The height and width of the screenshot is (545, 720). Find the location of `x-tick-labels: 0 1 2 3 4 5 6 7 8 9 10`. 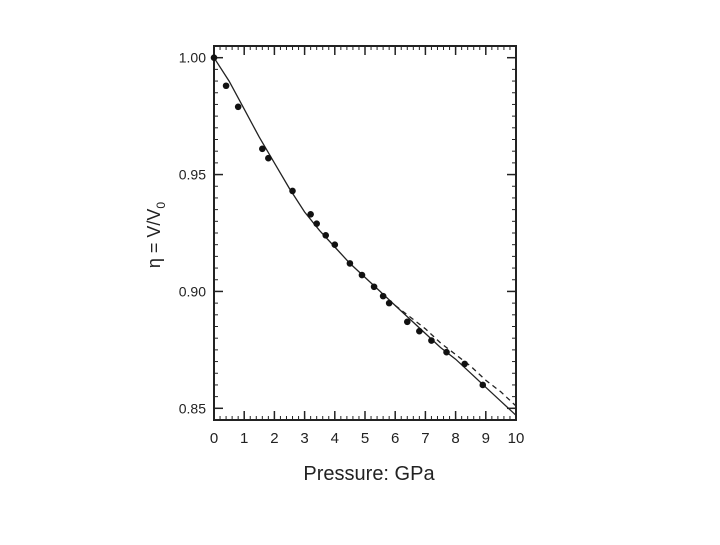

x-tick-labels: 0 1 2 3 4 5 6 7 8 9 10 is located at coordinates (367, 438).